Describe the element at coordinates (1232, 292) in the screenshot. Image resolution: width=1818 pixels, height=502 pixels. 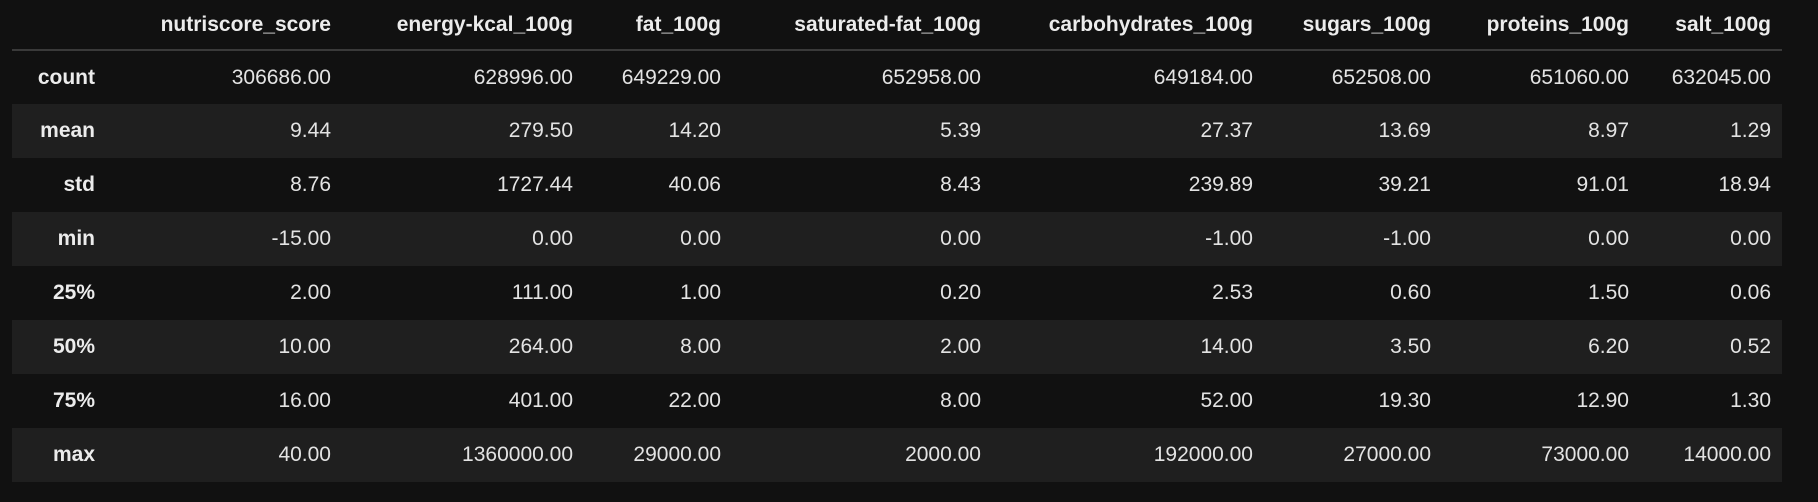
I see `table-cell: 2.53` at that location.